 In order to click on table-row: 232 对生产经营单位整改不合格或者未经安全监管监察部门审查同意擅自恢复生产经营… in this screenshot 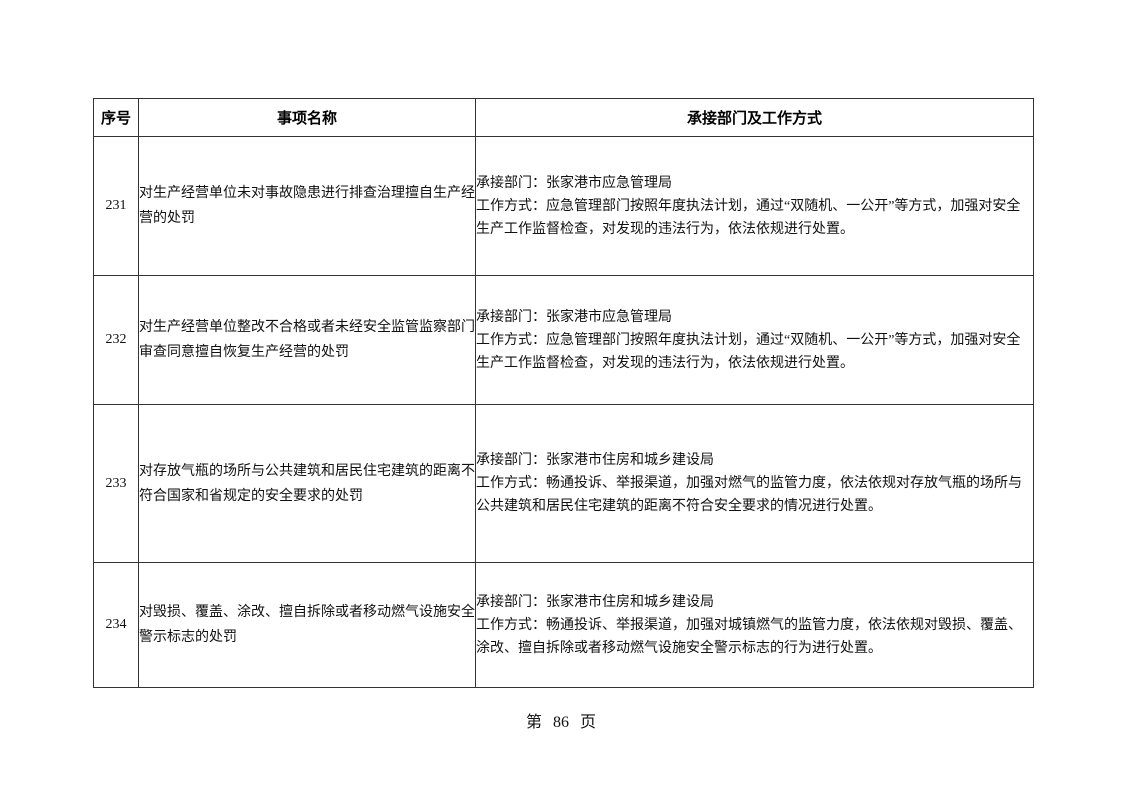, I will do `click(563, 340)`.